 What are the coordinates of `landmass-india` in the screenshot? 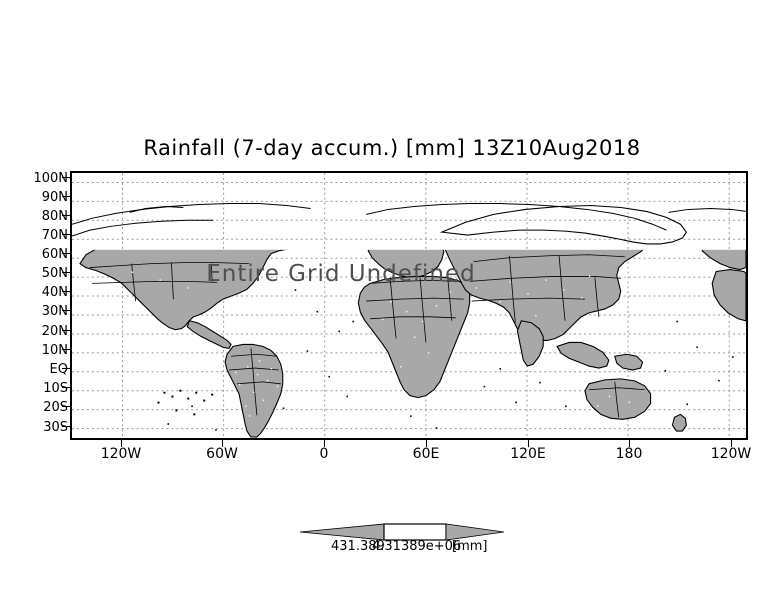 It's located at (530, 343).